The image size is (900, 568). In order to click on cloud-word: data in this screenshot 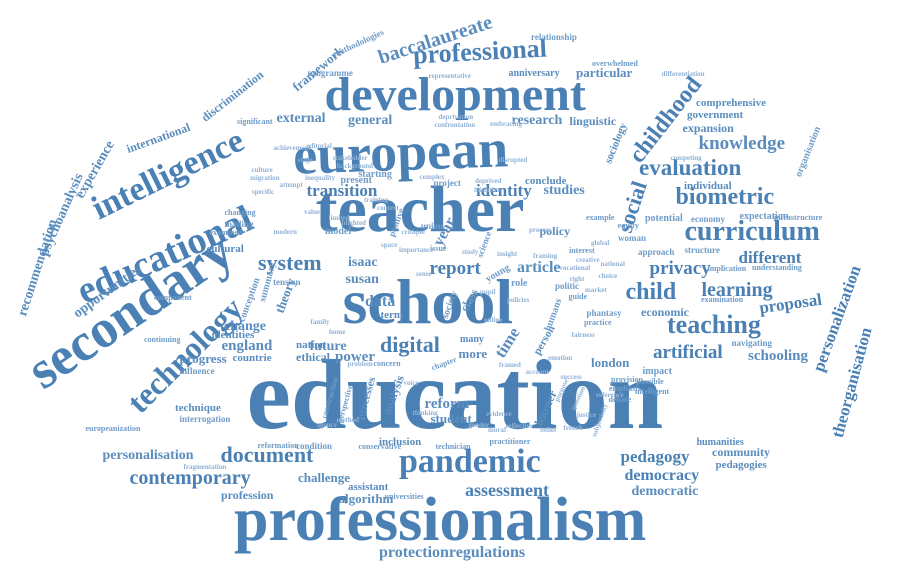, I will do `click(380, 301)`.